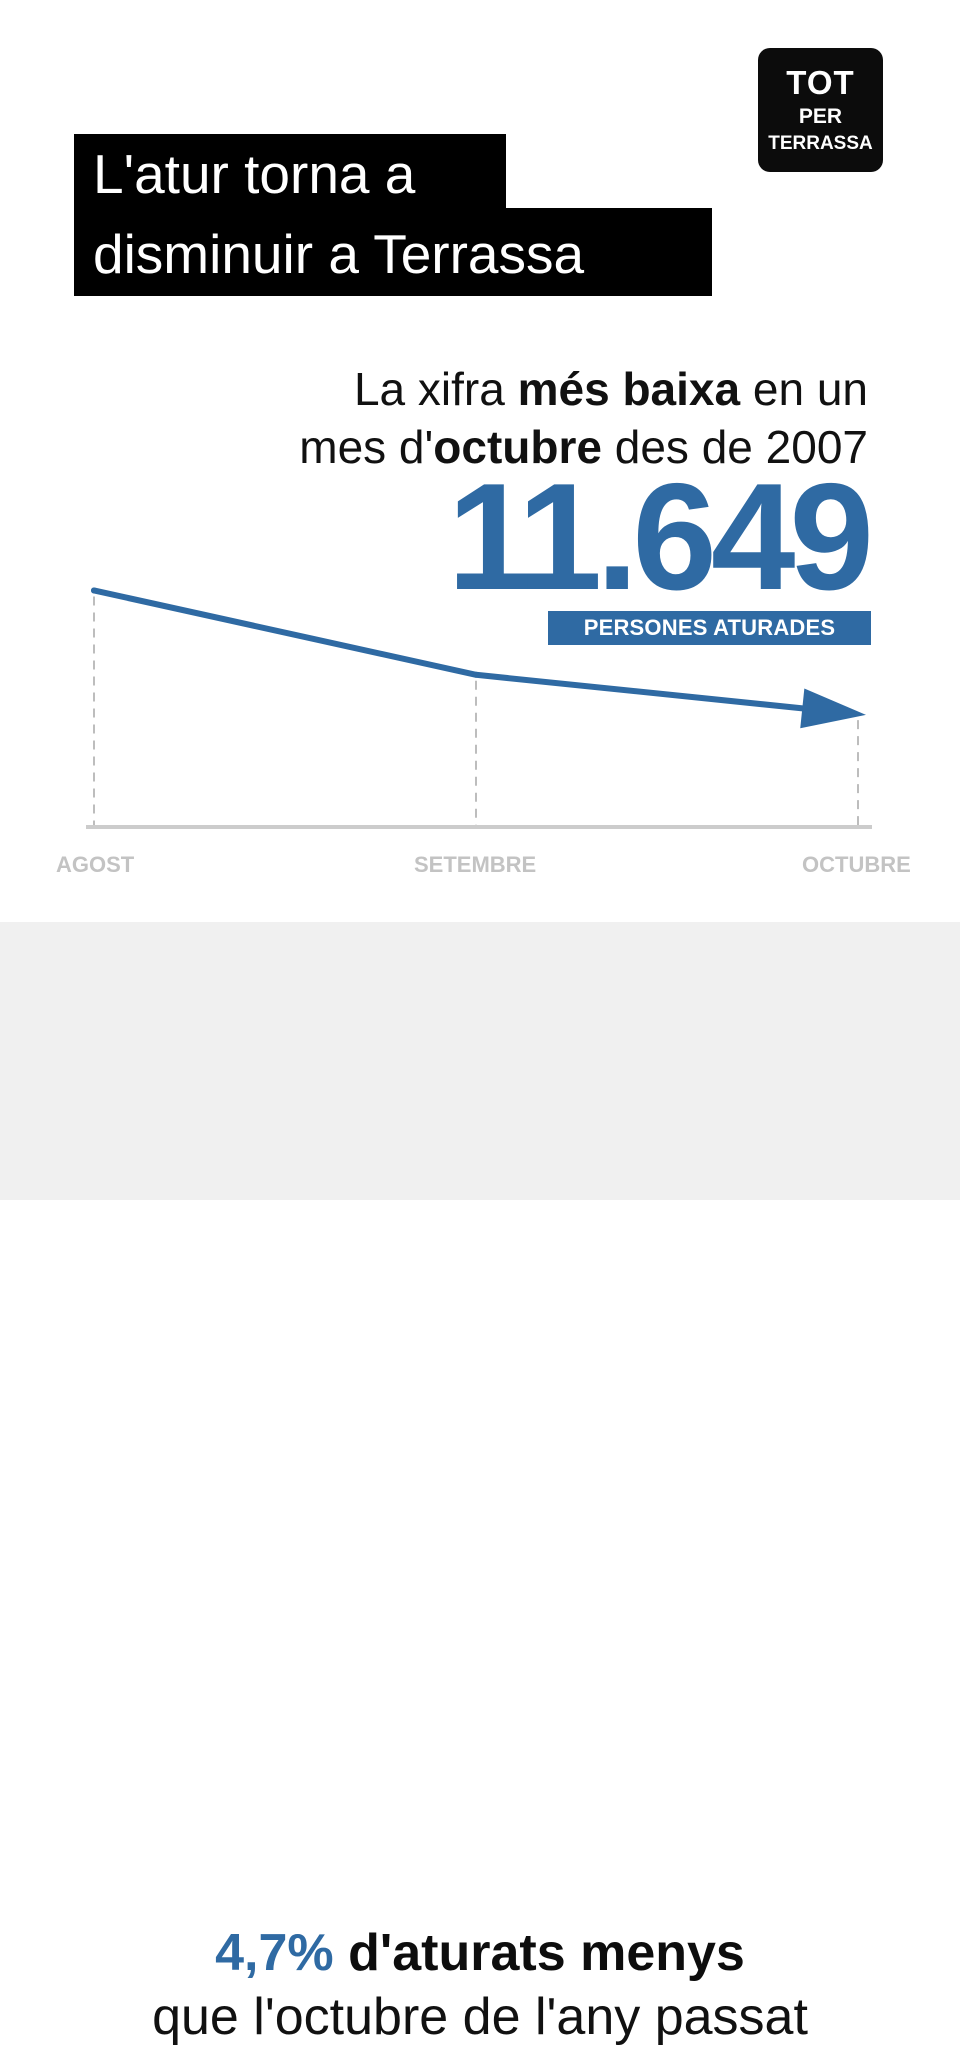  I want to click on trend-line-chart, so click(479, 708).